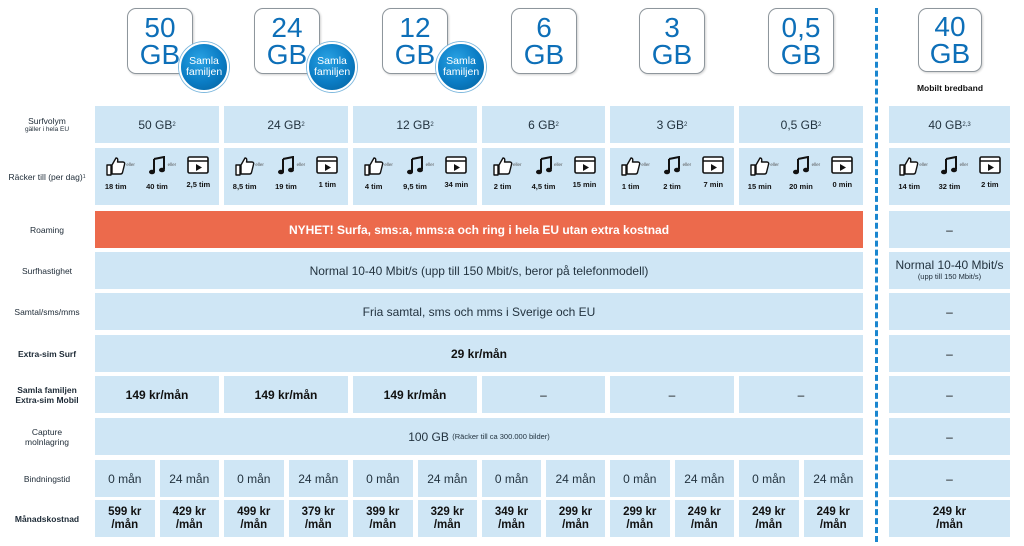 This screenshot has width=1024, height=546. Describe the element at coordinates (157, 176) in the screenshot. I see `usage-cell: 18 tim eller 40 tim eller 2,5 tim` at that location.